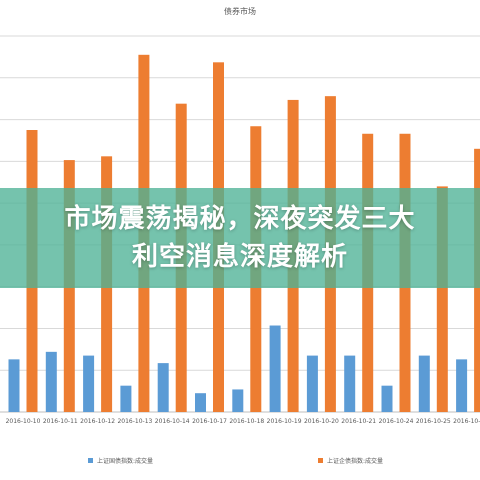  I want to click on legend-item-1: 上证国债指数:成交量, so click(120, 460).